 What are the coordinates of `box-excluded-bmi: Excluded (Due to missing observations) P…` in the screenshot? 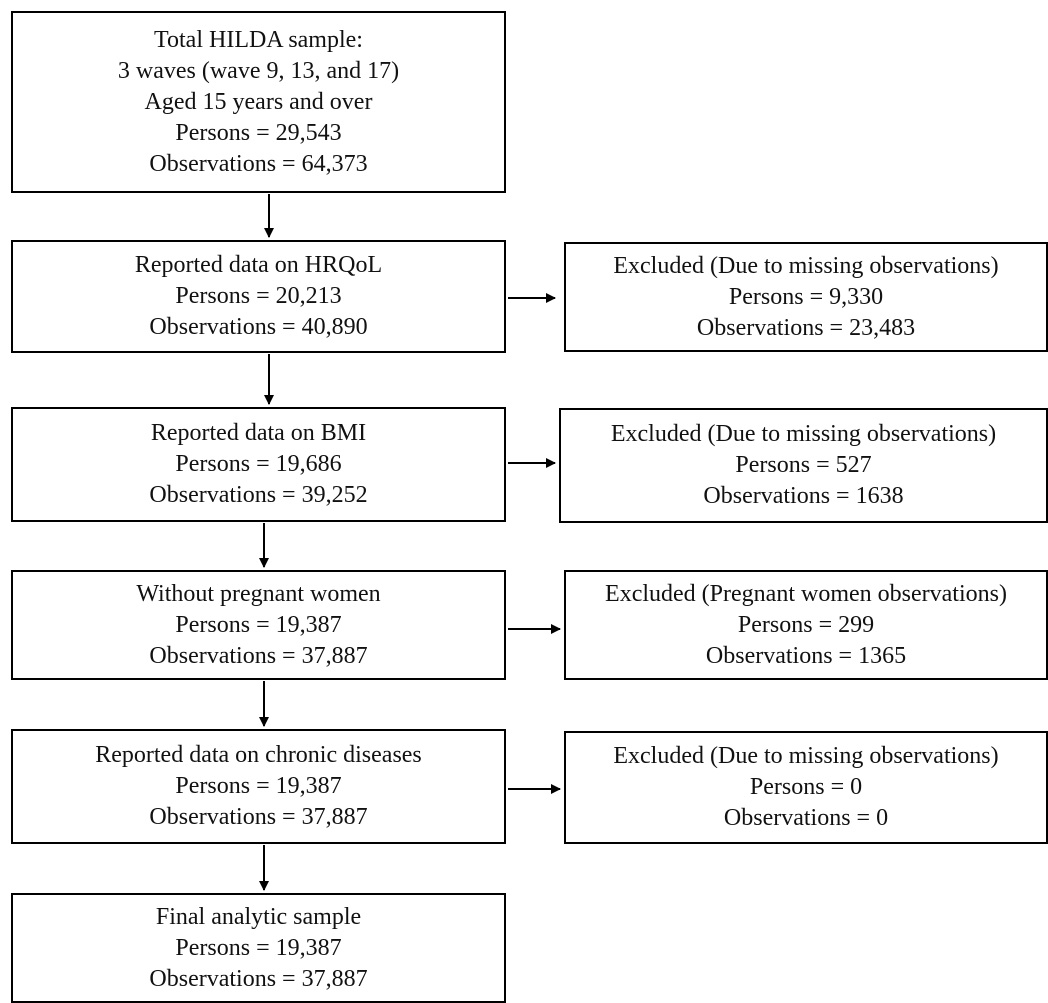 It's located at (803, 465).